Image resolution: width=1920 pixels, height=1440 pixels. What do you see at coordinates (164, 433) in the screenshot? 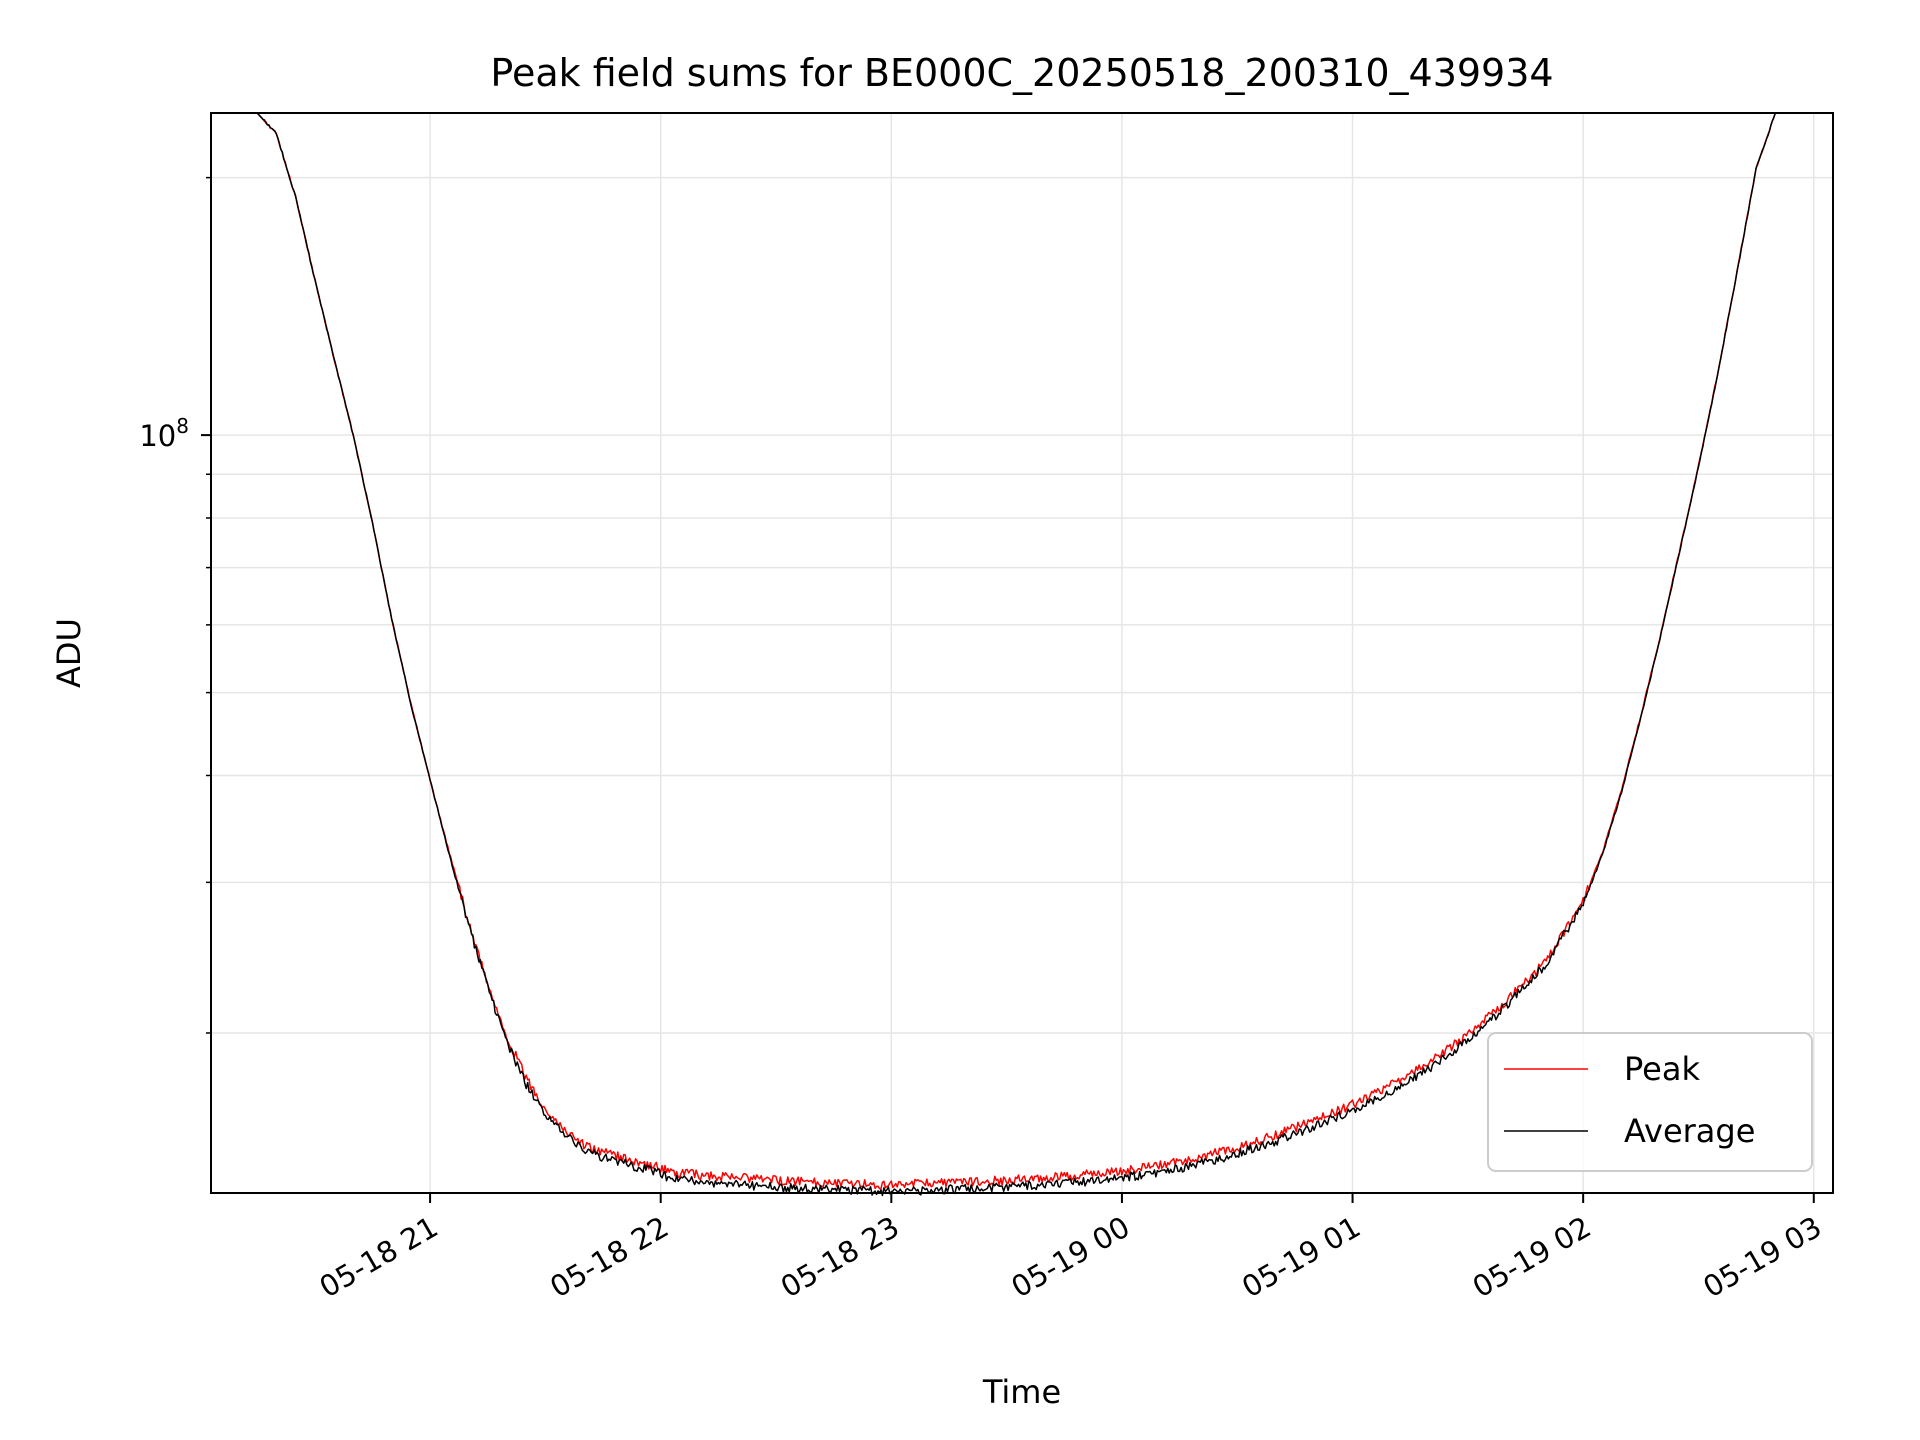
I see `y-tick-label: 108` at bounding box center [164, 433].